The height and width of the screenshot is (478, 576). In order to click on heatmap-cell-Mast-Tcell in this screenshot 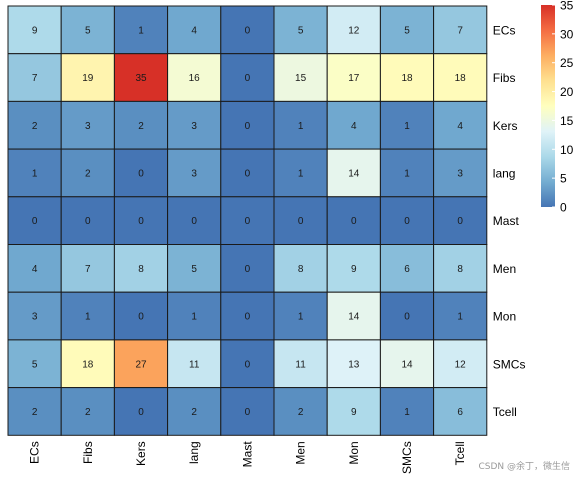, I will do `click(460, 221)`.